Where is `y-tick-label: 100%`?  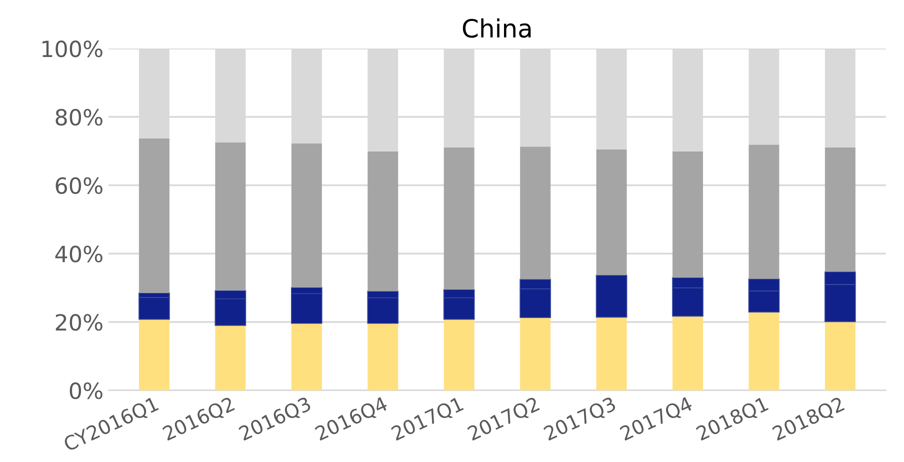 y-tick-label: 100% is located at coordinates (72, 49).